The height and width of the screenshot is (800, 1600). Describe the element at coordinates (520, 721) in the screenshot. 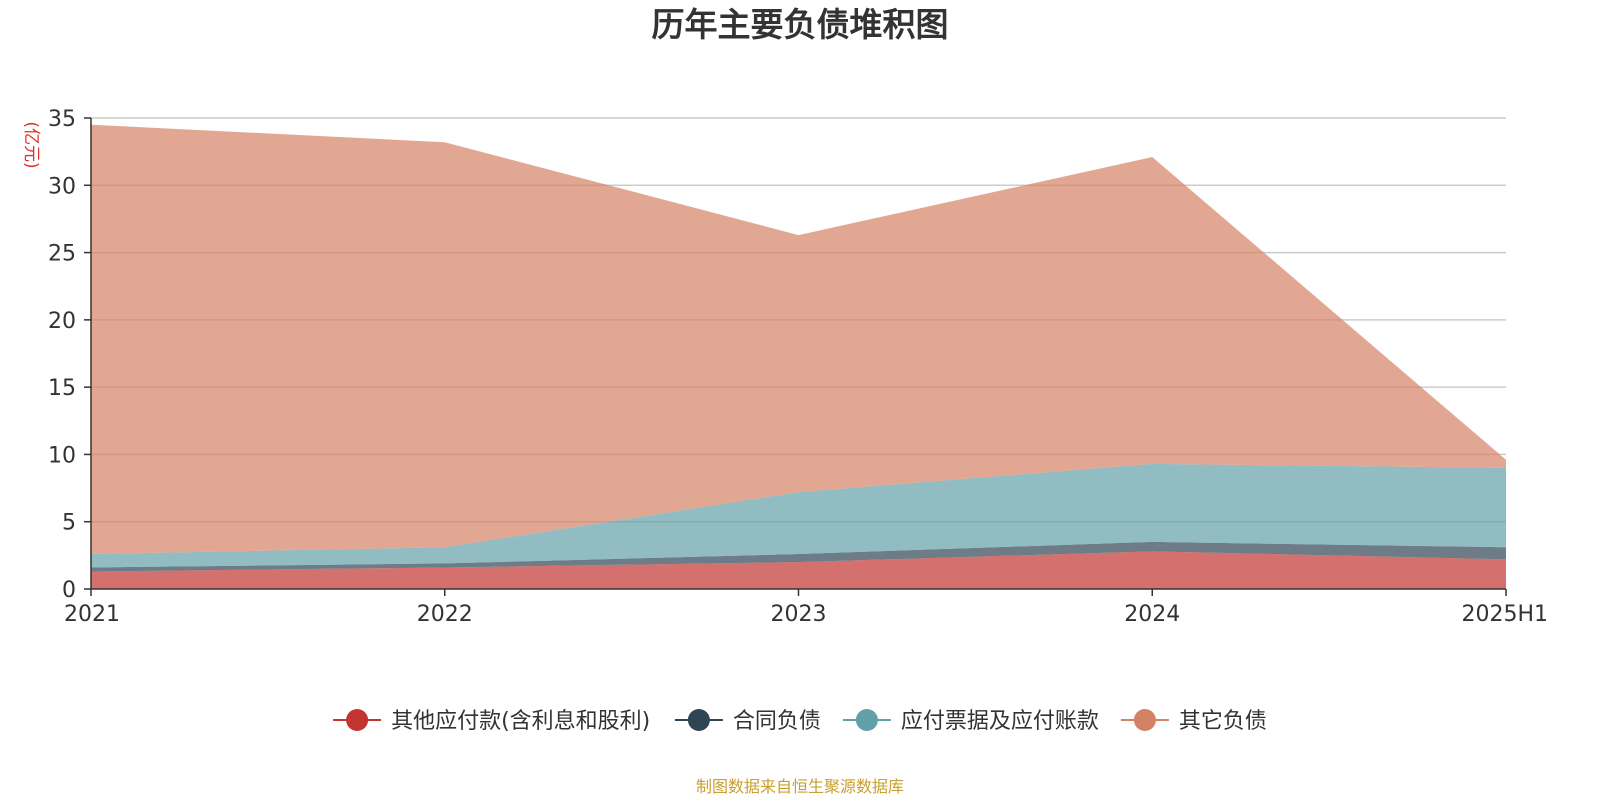

I see `legend-label-1: 其他应付款(含利息和股利)` at that location.